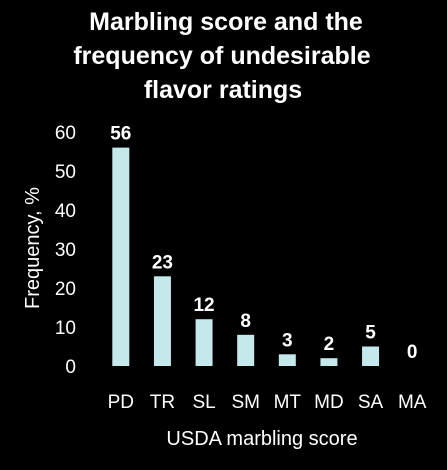  What do you see at coordinates (412, 402) in the screenshot?
I see `x-tick-label: MA` at bounding box center [412, 402].